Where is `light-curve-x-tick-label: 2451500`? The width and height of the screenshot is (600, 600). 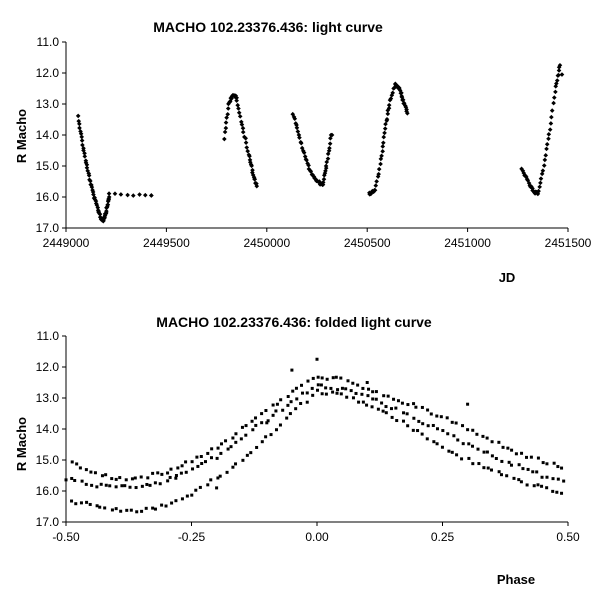 light-curve-x-tick-label: 2451500 is located at coordinates (568, 243).